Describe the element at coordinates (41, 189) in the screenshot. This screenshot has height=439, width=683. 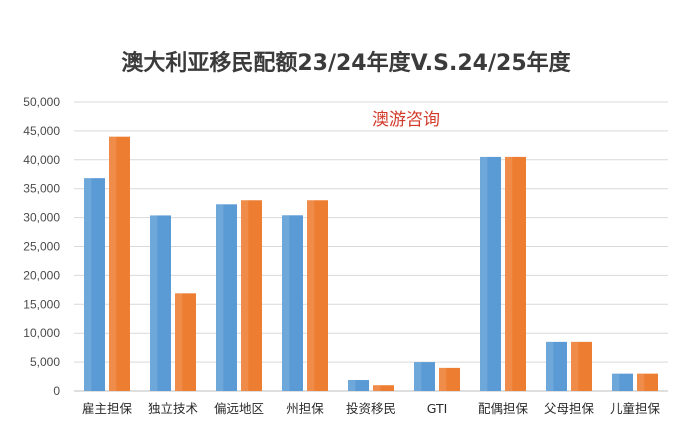
I see `y-tick-label: 35,000` at that location.